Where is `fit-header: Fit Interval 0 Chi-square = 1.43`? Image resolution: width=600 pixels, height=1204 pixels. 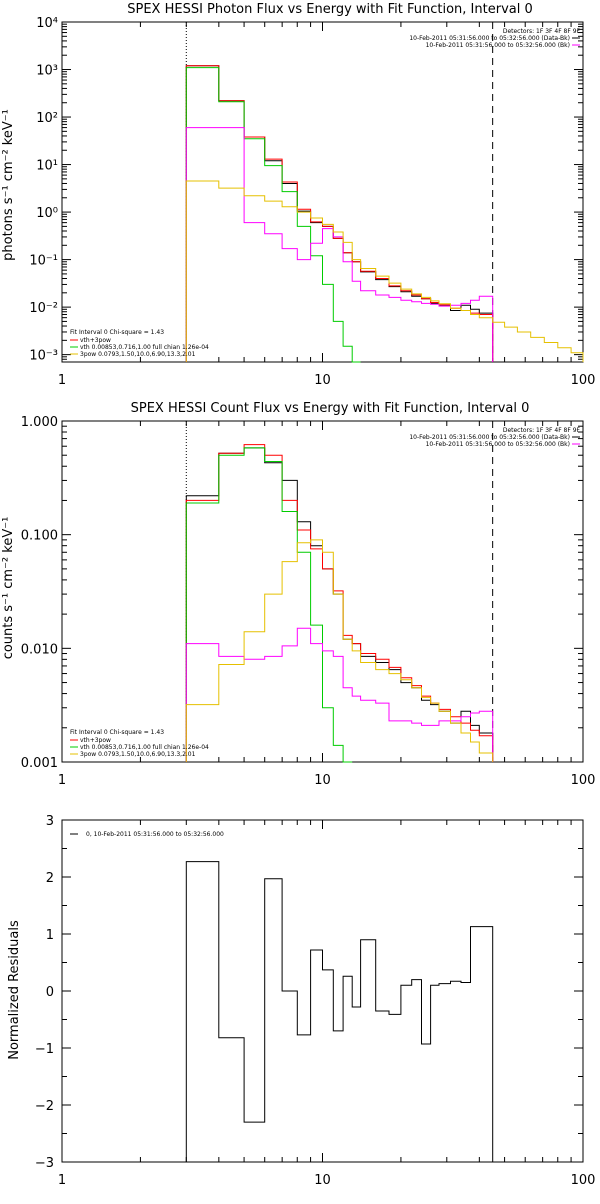
fit-header: Fit Interval 0 Chi-square = 1.43 is located at coordinates (117, 332).